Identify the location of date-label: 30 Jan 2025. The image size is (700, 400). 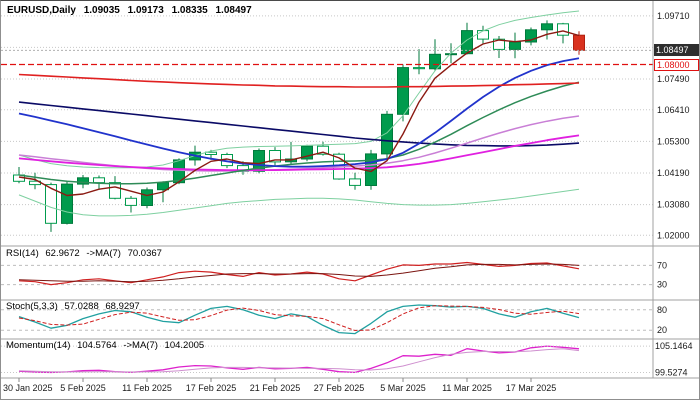
(28, 388).